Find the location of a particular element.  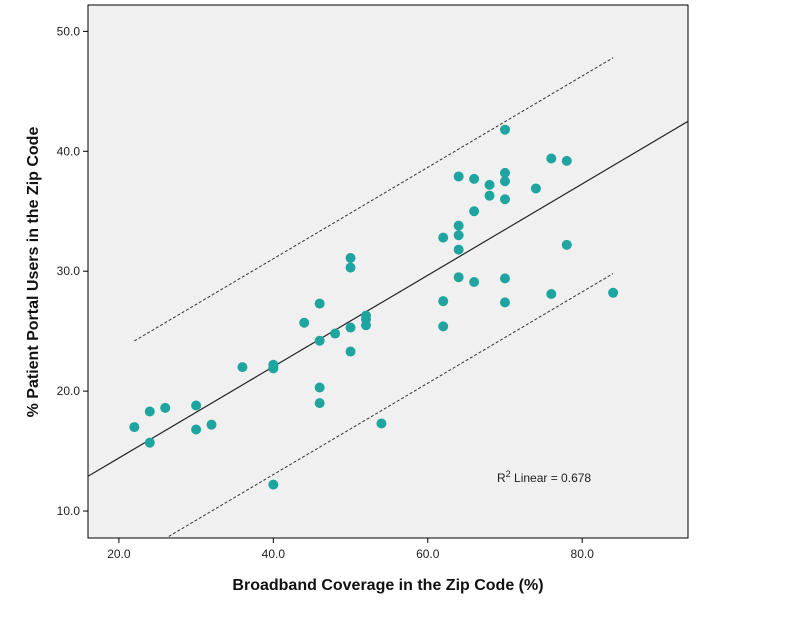

x-tick-label: 80.0 is located at coordinates (583, 554).